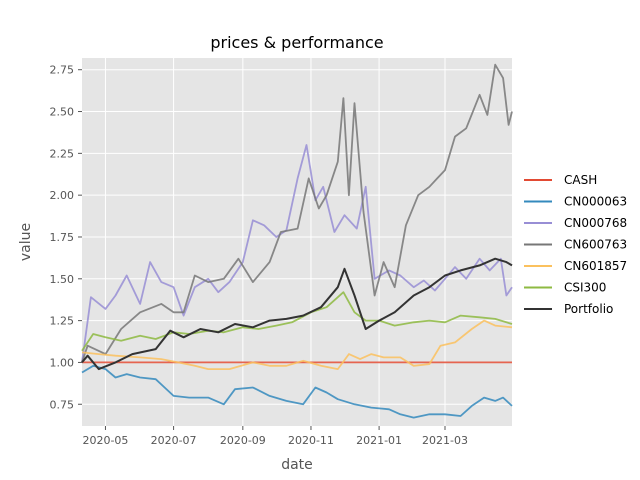 The width and height of the screenshot is (640, 480). I want to click on y-tick-label: 2.50, so click(62, 112).